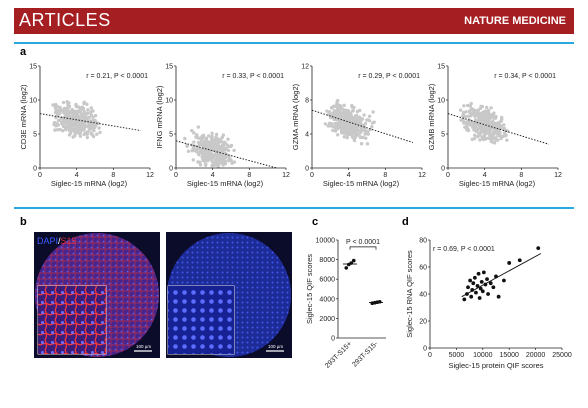 This screenshot has width=588, height=408. What do you see at coordinates (498, 129) in the screenshot?
I see `trend-line` at bounding box center [498, 129].